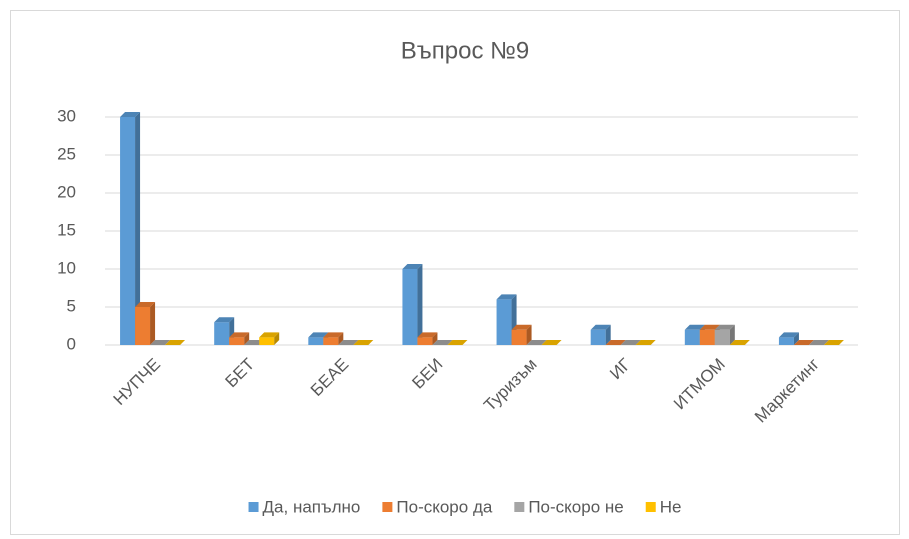 This screenshot has height=539, width=909. Describe the element at coordinates (71, 343) in the screenshot. I see `y-tick-label: 0` at that location.